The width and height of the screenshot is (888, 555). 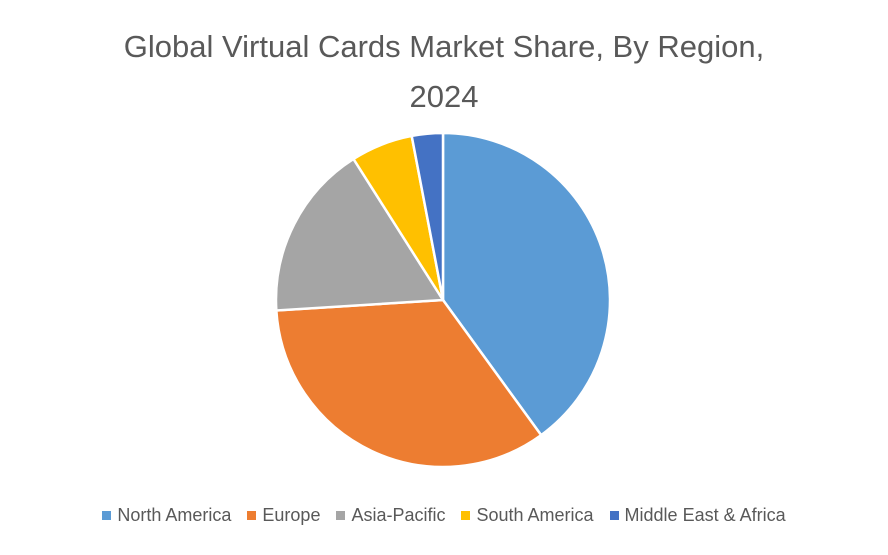 I want to click on legend-label: Asia-Pacific, so click(x=398, y=515).